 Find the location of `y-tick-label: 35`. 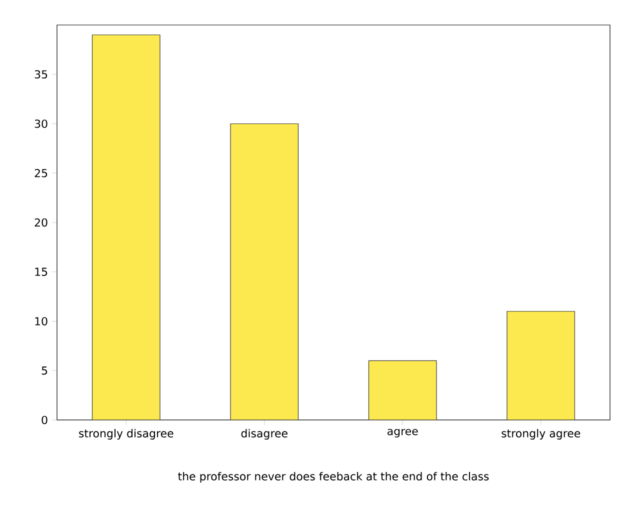

y-tick-label: 35 is located at coordinates (41, 74).